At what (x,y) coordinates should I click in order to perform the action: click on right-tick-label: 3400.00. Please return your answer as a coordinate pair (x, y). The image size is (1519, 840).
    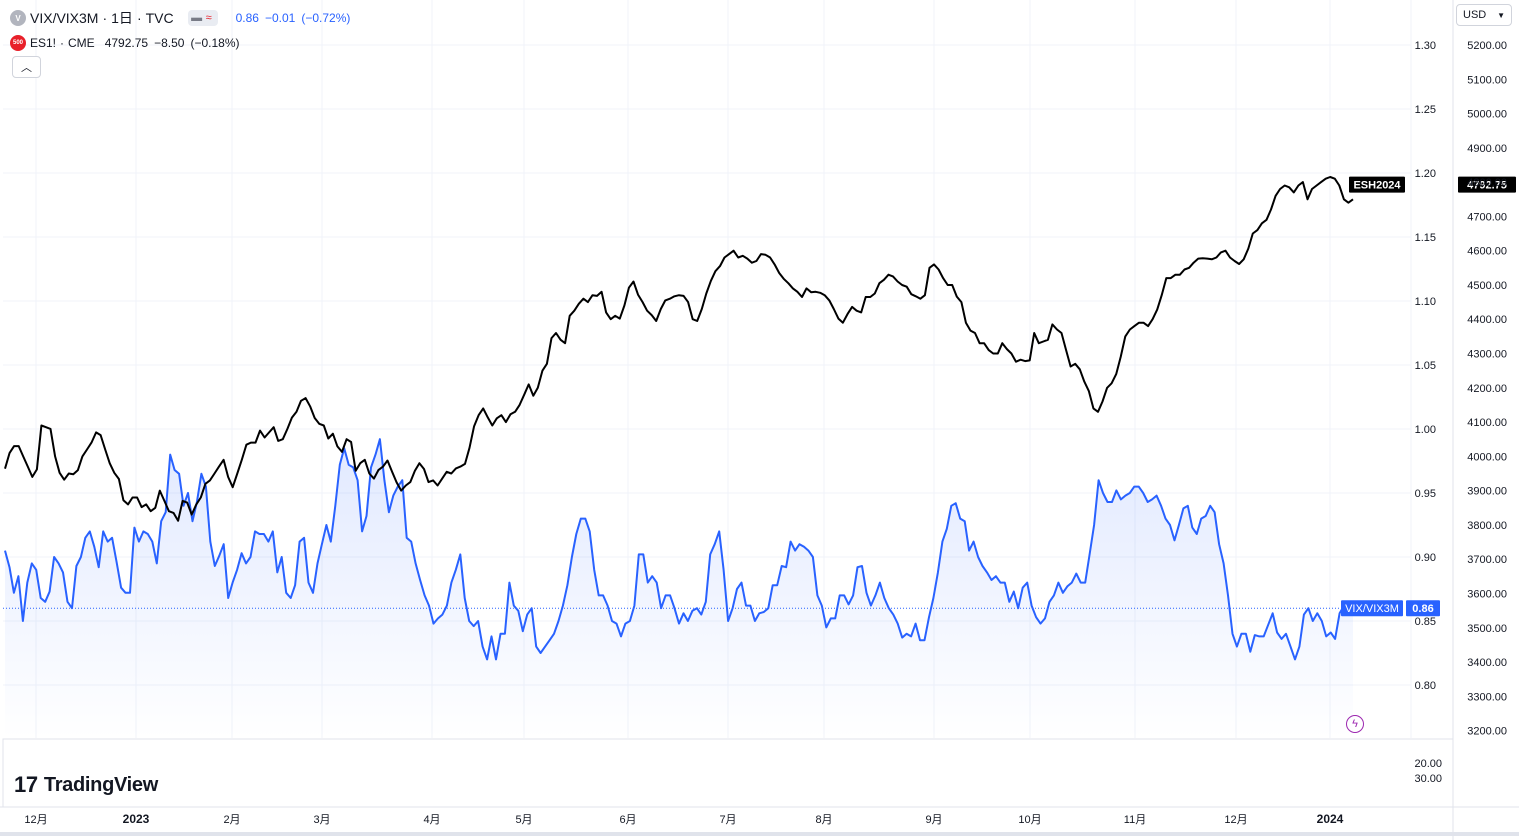
    Looking at the image, I should click on (1487, 663).